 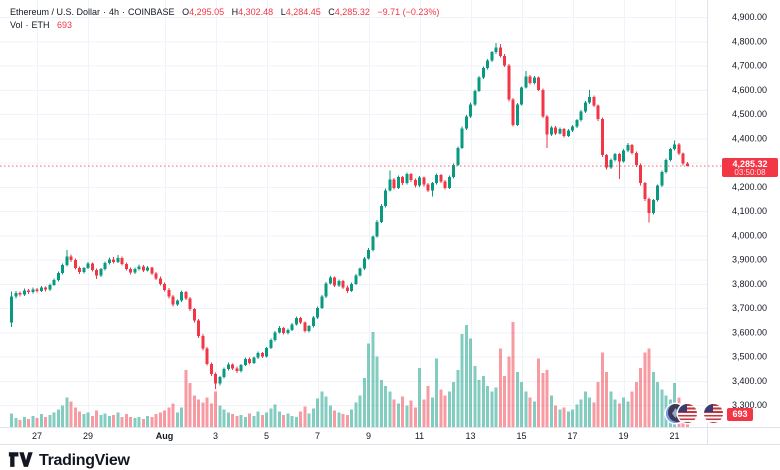 I want to click on ohlc-open: O4,295.05, so click(x=203, y=12).